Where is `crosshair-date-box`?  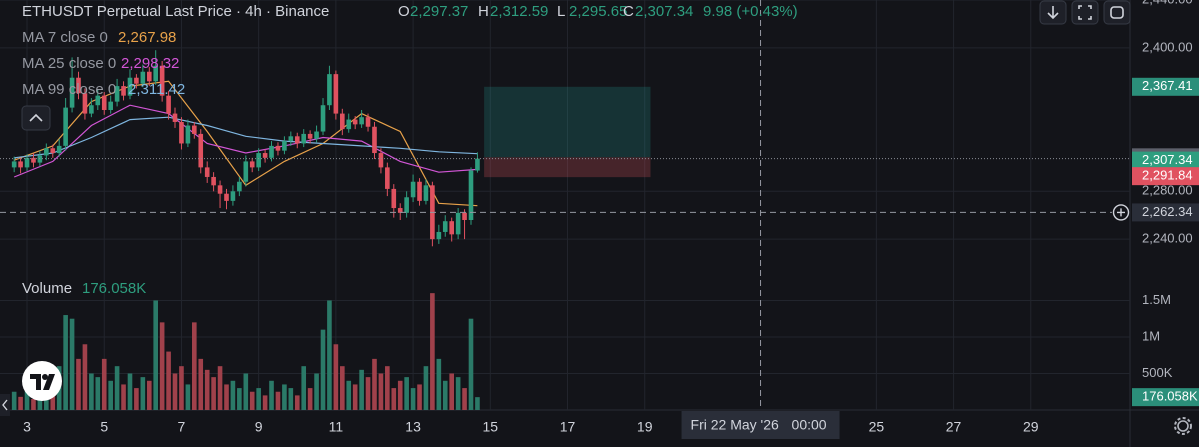
crosshair-date-box is located at coordinates (760, 425).